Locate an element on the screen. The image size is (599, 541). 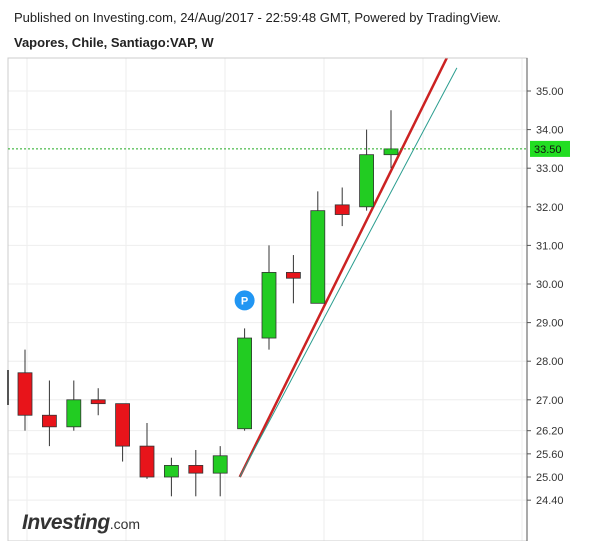
logo-suffix: .com is located at coordinates (125, 524).